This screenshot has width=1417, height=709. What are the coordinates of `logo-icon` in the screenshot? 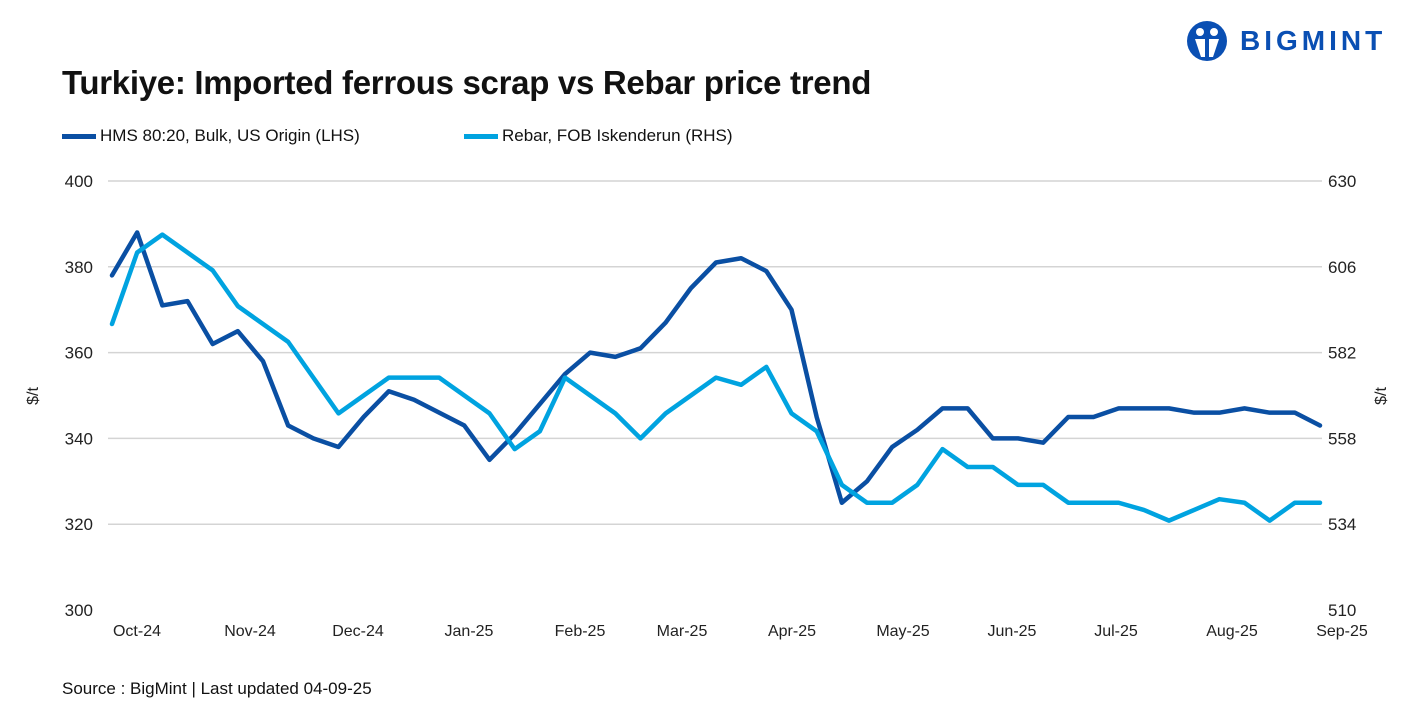 It's located at (1207, 41).